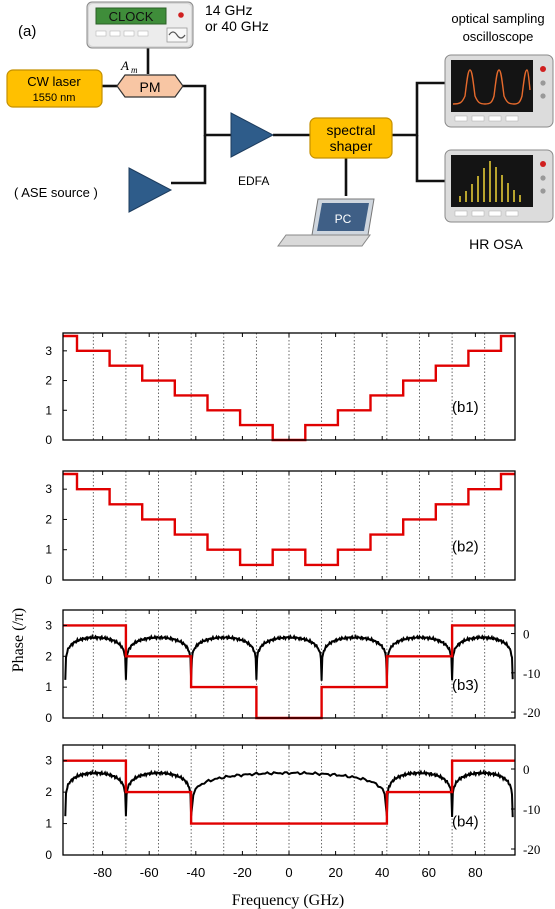 The image size is (555, 909). What do you see at coordinates (335, 872) in the screenshot?
I see `x-tick-label: 20` at bounding box center [335, 872].